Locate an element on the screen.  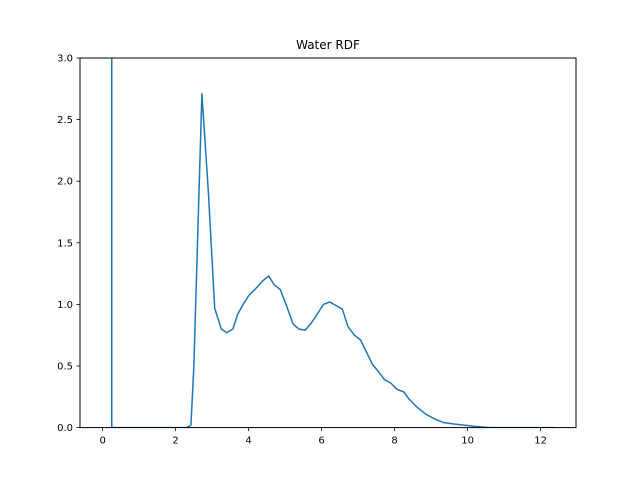
y-tick-label: 0.0 is located at coordinates (65, 428).